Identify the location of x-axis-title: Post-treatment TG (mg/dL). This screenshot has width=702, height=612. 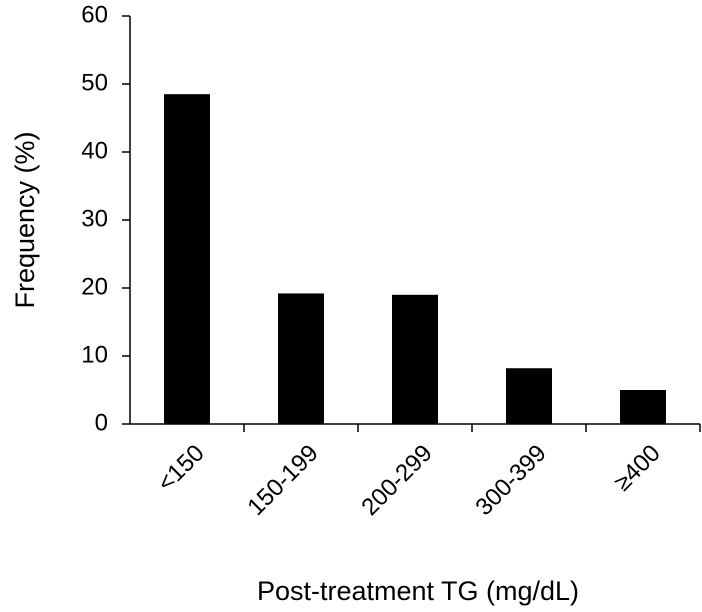
(418, 591).